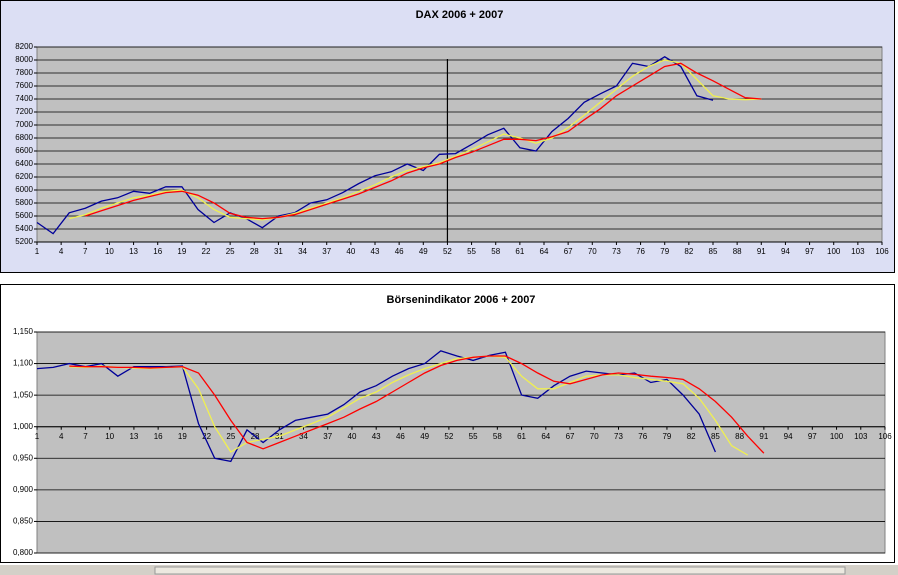 Image resolution: width=898 pixels, height=575 pixels. I want to click on x-tick-label: 28, so click(254, 251).